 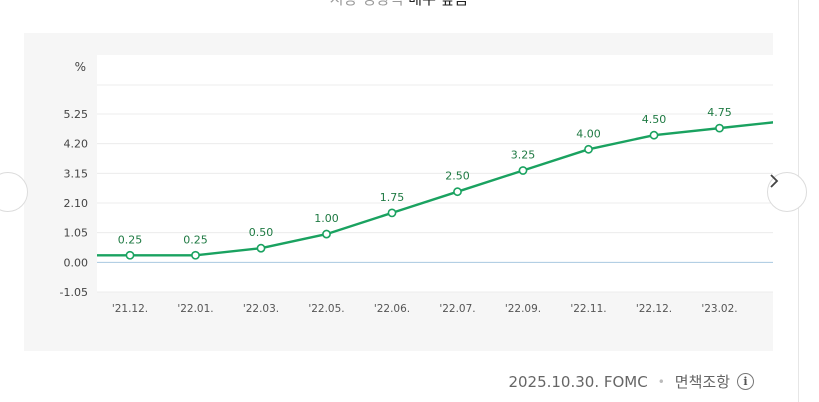 What do you see at coordinates (326, 218) in the screenshot?
I see `data-label: 1.00` at bounding box center [326, 218].